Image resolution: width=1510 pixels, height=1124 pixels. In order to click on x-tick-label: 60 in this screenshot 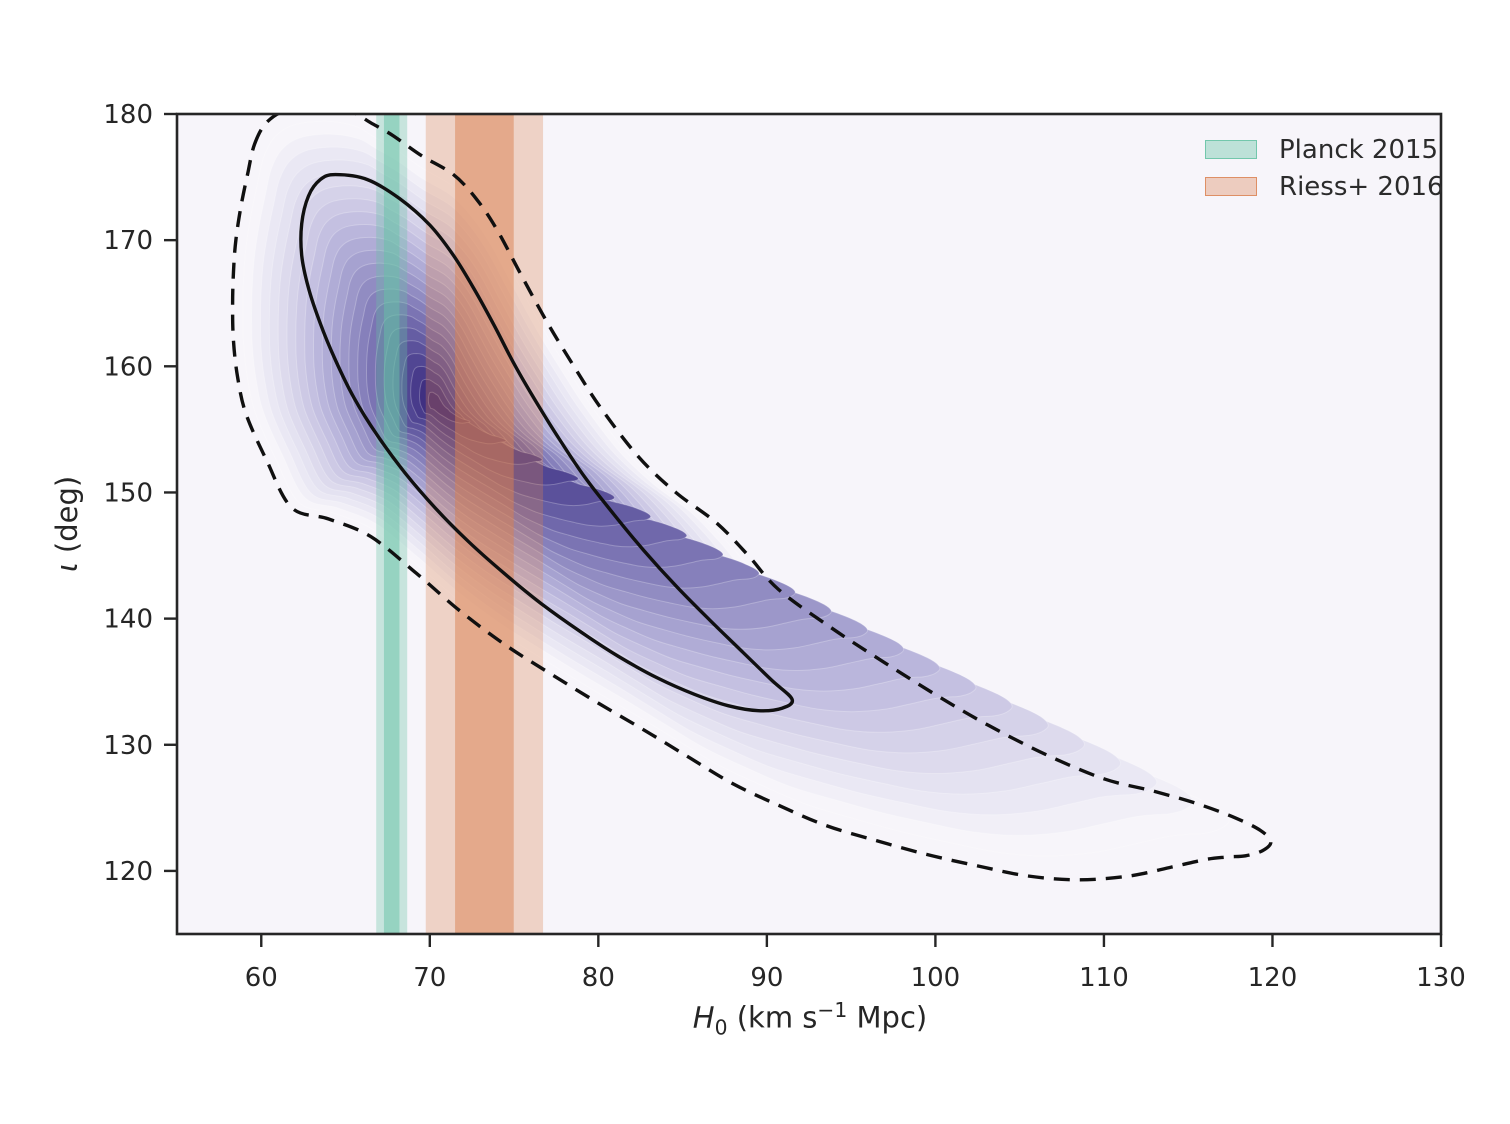, I will do `click(261, 978)`.